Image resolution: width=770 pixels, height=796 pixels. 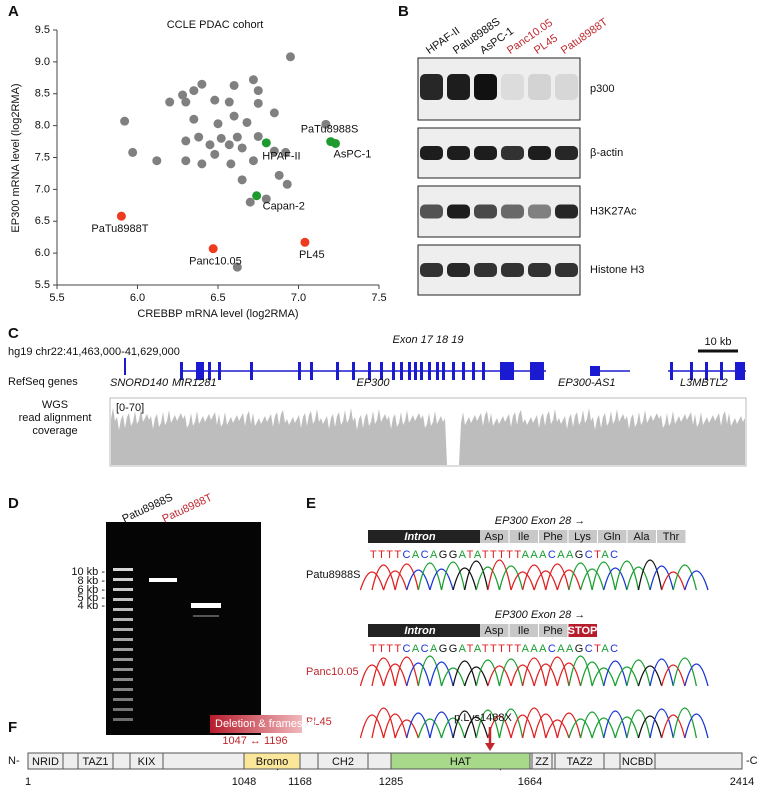 What do you see at coordinates (312, 255) in the screenshot?
I see `point-label: PL45` at bounding box center [312, 255].